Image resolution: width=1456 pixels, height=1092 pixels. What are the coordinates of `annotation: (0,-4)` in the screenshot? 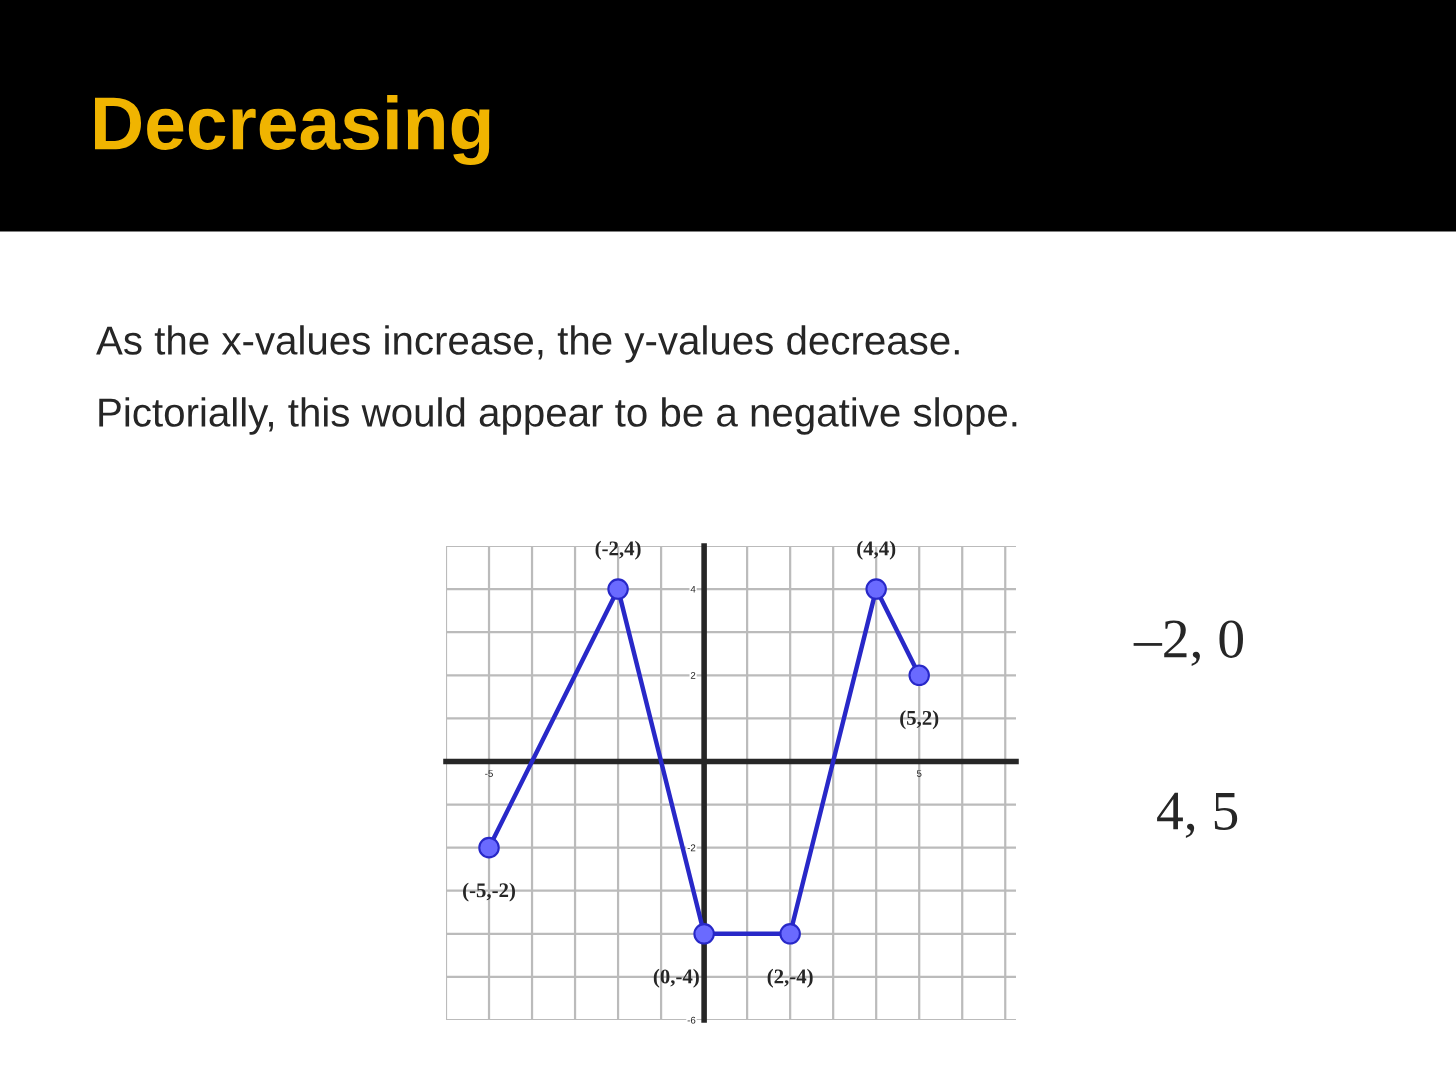 It's located at (676, 978).